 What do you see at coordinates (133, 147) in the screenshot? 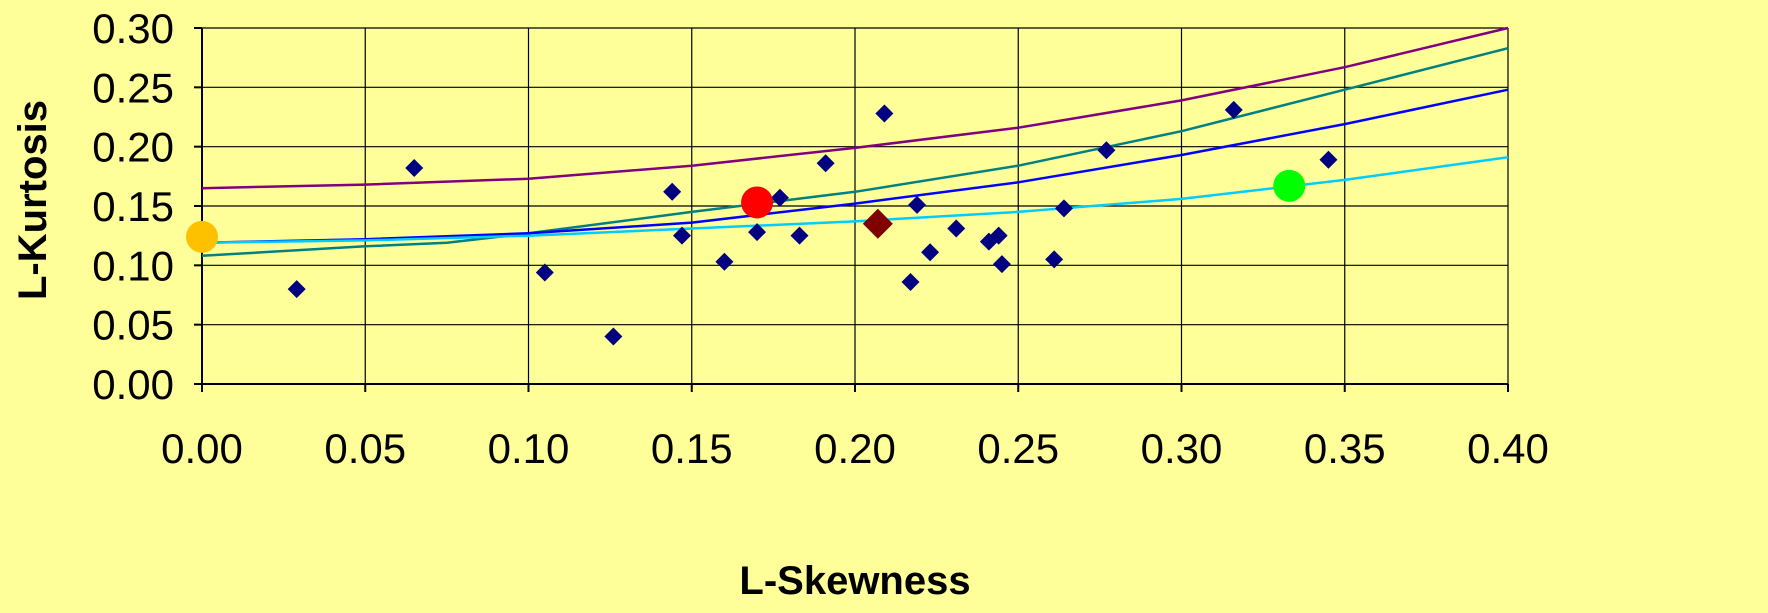
I see `y-tick-label-4: 0.20` at bounding box center [133, 147].